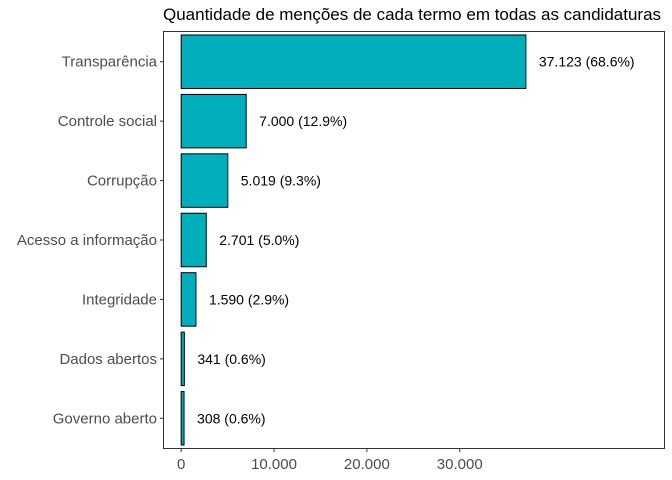 The height and width of the screenshot is (480, 672). What do you see at coordinates (259, 240) in the screenshot?
I see `data-label: 2.701 (5.0%)` at bounding box center [259, 240].